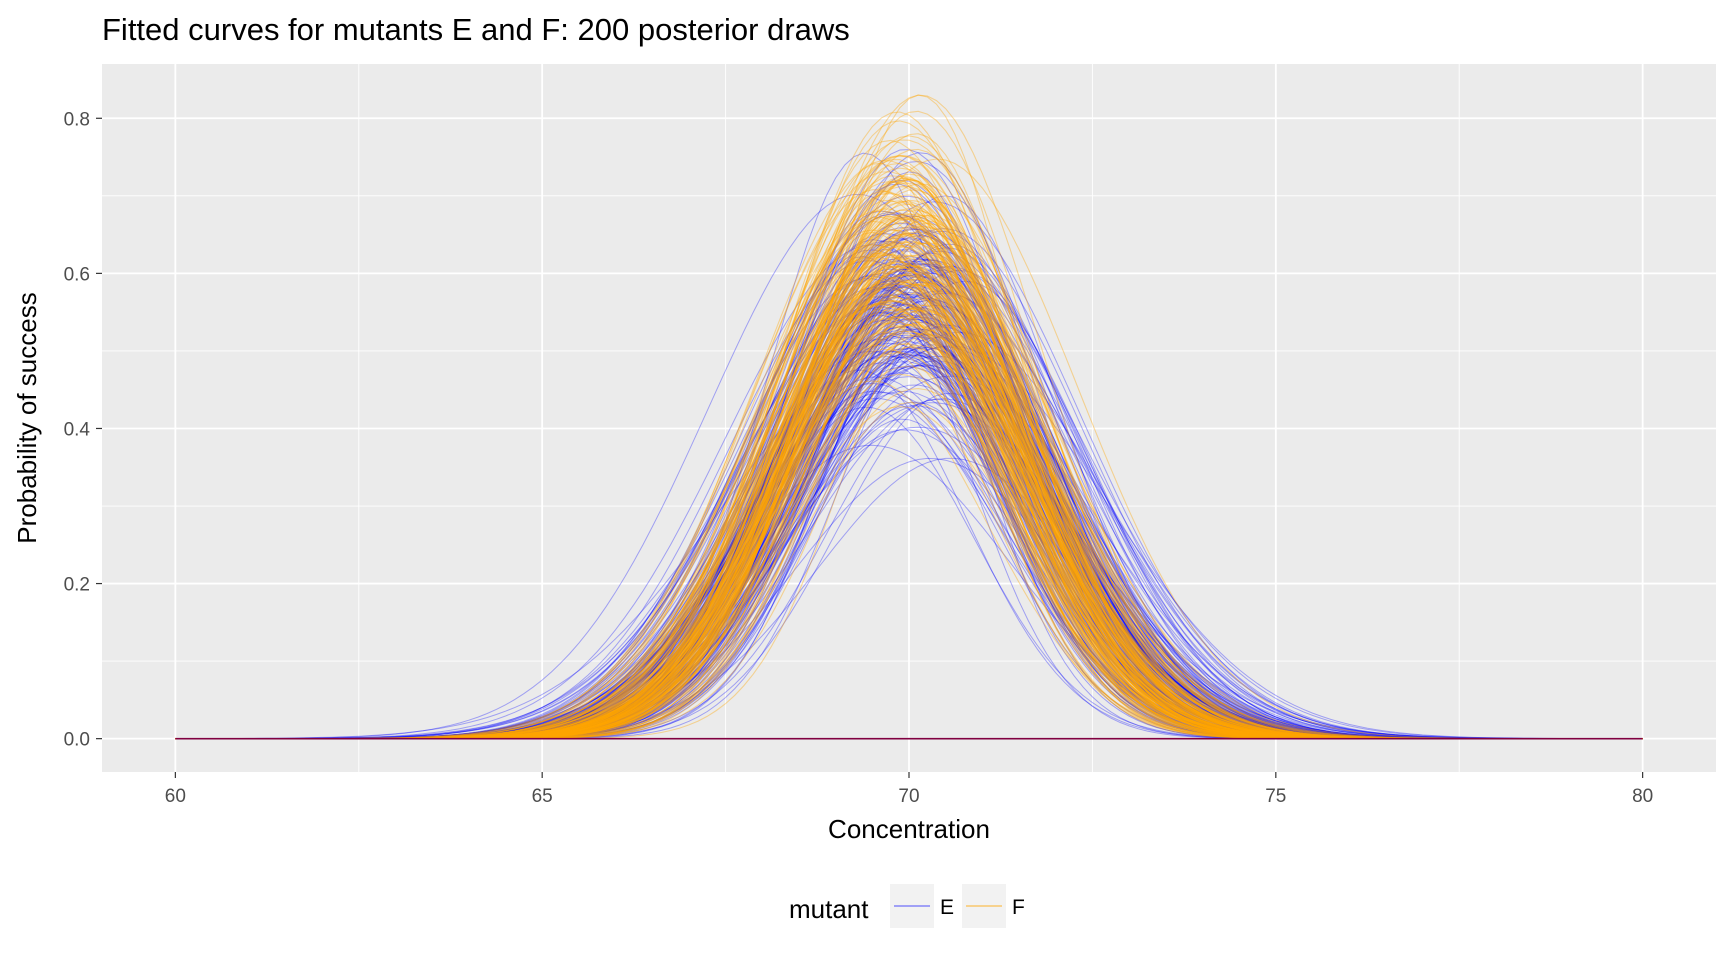 Image resolution: width=1728 pixels, height=960 pixels. Describe the element at coordinates (27, 417) in the screenshot. I see `y-axis-title: Probability of success` at that location.